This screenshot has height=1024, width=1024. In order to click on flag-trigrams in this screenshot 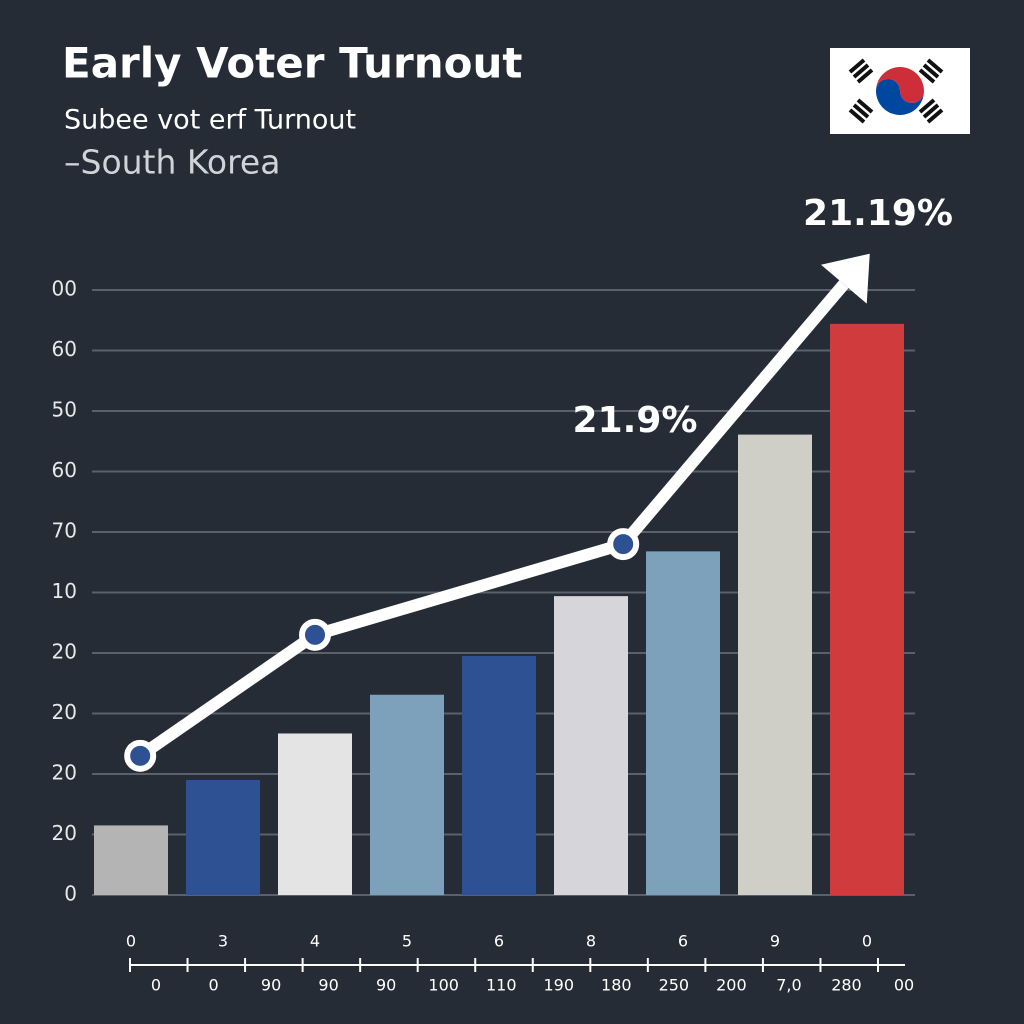, I will do `click(896, 91)`.